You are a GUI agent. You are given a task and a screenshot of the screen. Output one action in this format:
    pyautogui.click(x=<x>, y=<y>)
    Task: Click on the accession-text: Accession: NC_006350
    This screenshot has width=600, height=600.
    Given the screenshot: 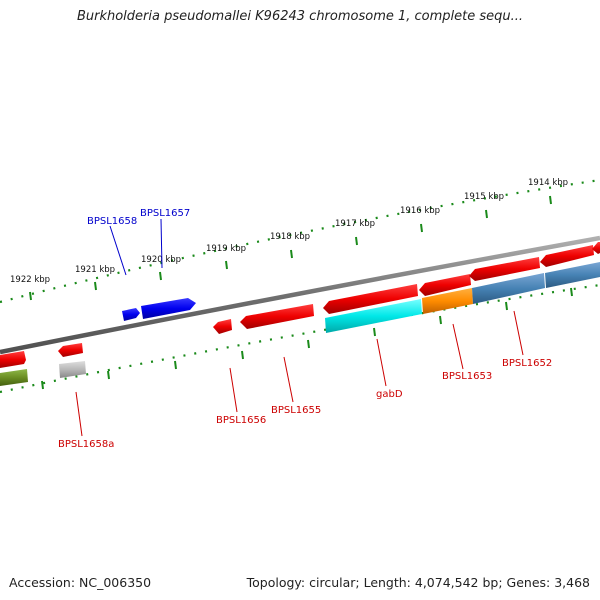 What is the action you would take?
    pyautogui.click(x=80, y=582)
    